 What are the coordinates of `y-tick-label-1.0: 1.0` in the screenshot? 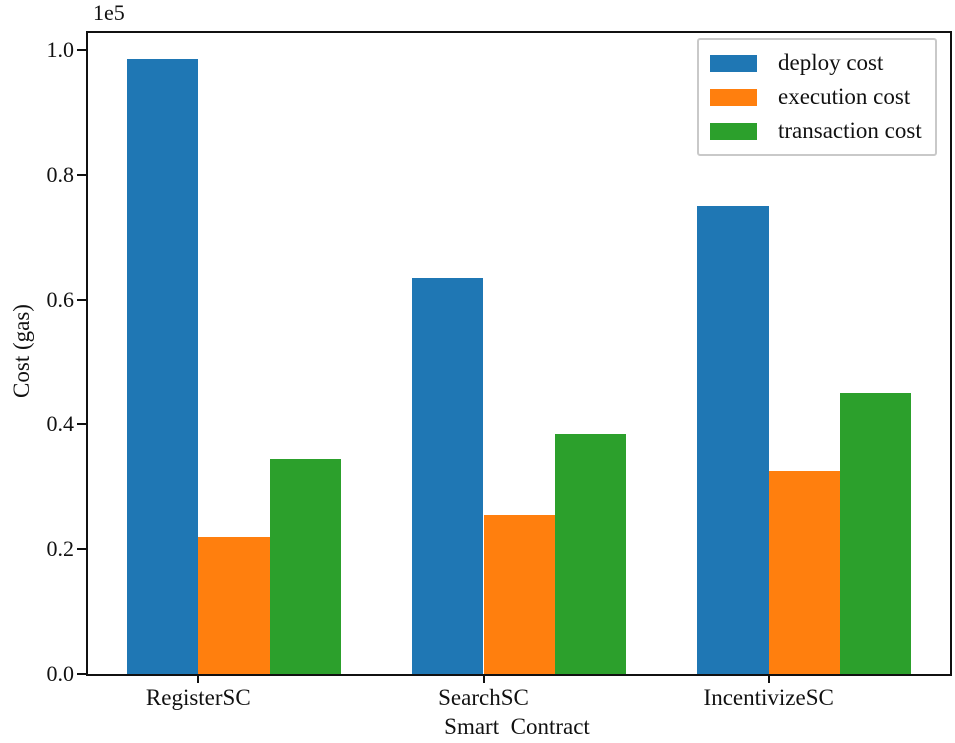 It's located at (60, 49).